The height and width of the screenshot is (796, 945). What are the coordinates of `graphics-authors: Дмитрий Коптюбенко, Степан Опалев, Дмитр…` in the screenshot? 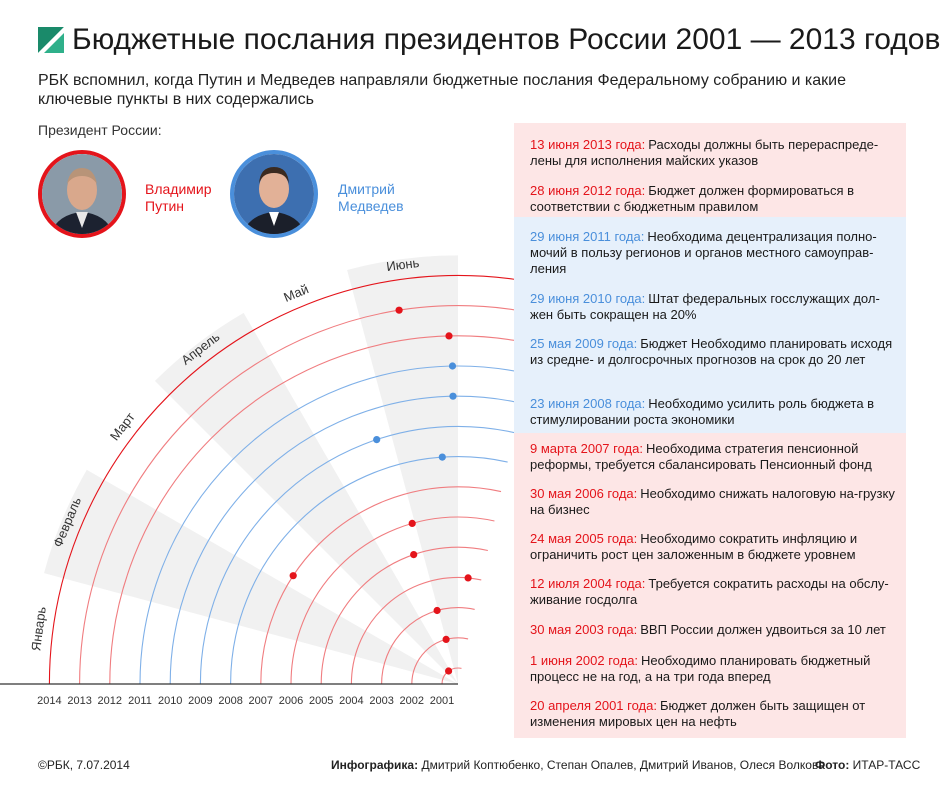 It's located at (623, 765).